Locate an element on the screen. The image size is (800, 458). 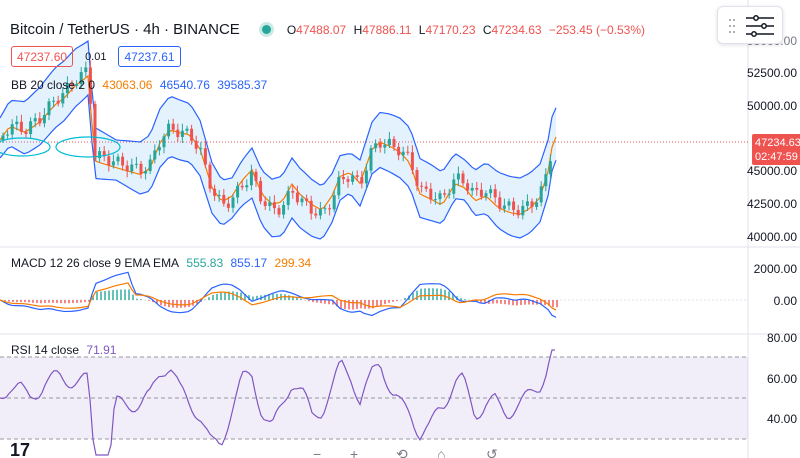
macd-signal-line is located at coordinates (278, 296).